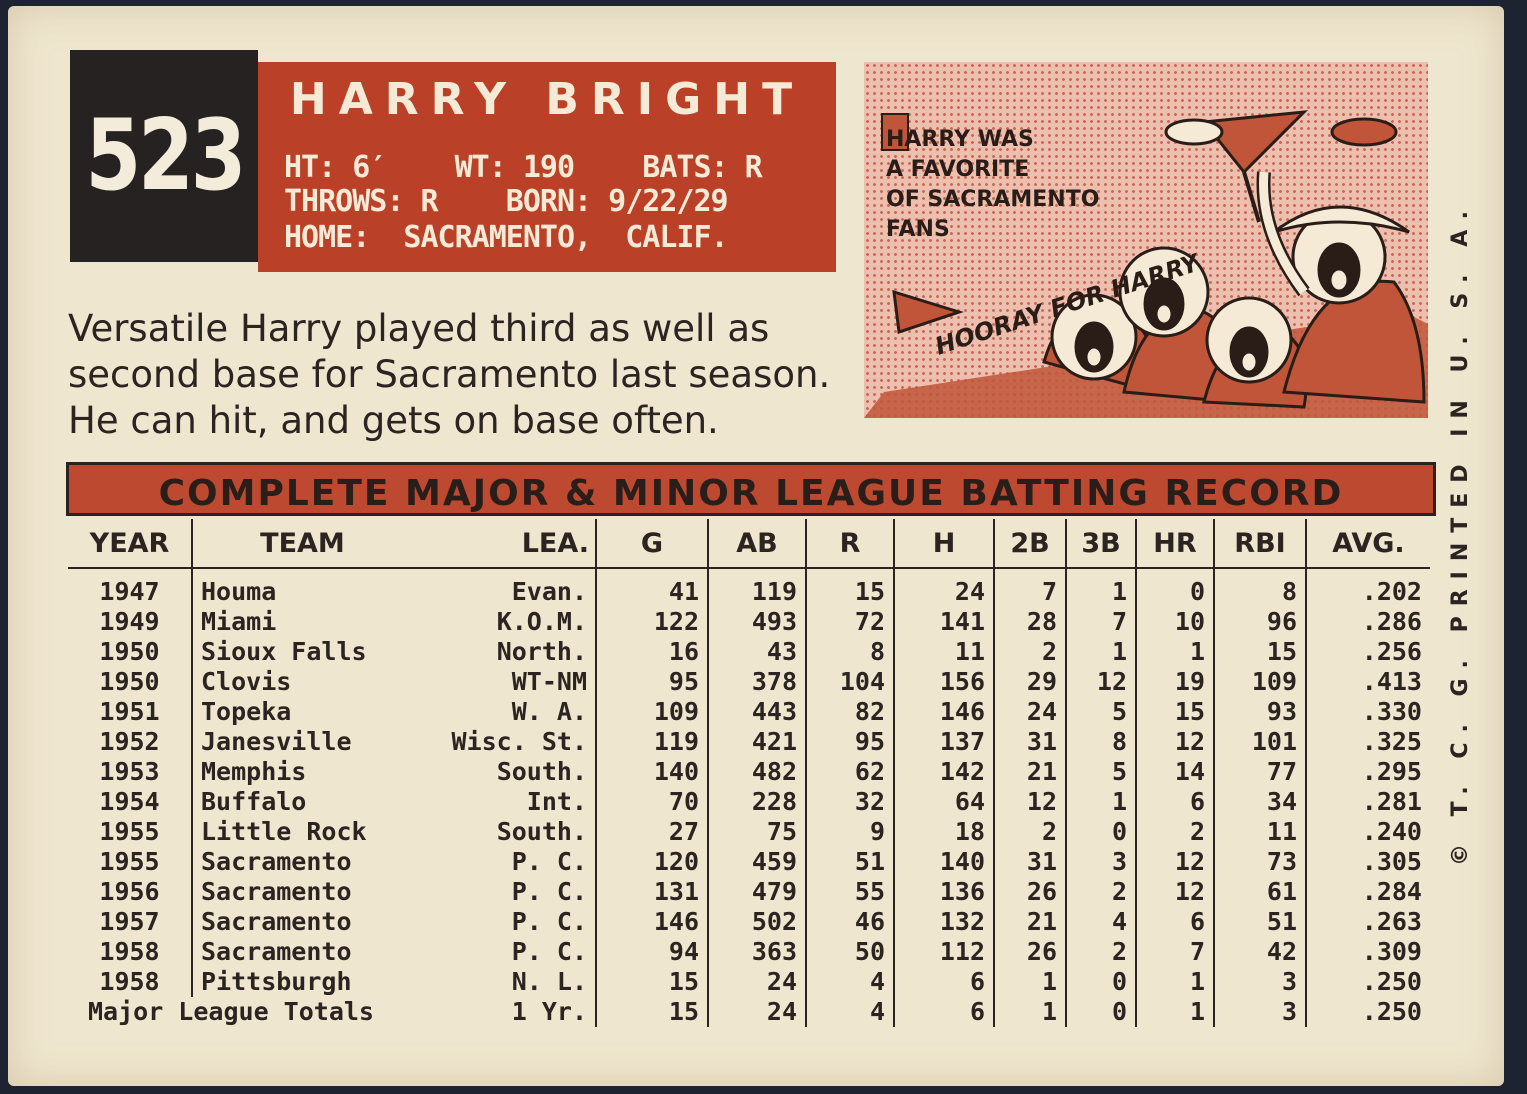 Image resolution: width=1527 pixels, height=1094 pixels. What do you see at coordinates (850, 622) in the screenshot?
I see `table-cell: 72` at bounding box center [850, 622].